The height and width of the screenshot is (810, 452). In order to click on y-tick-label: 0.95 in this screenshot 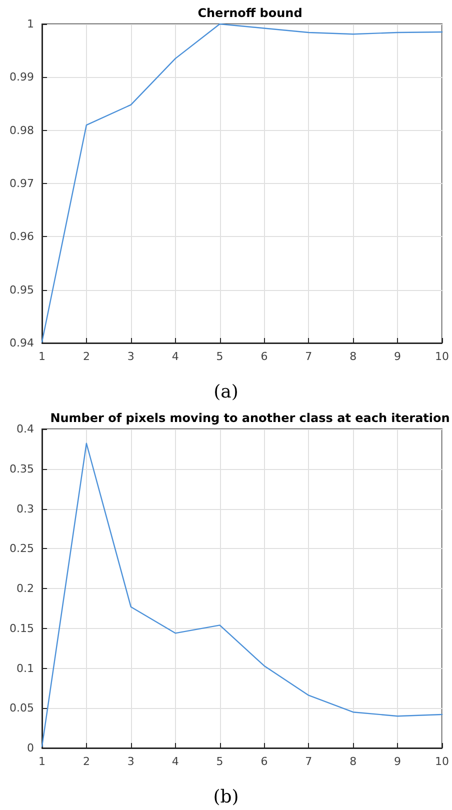, I will do `click(22, 289)`.